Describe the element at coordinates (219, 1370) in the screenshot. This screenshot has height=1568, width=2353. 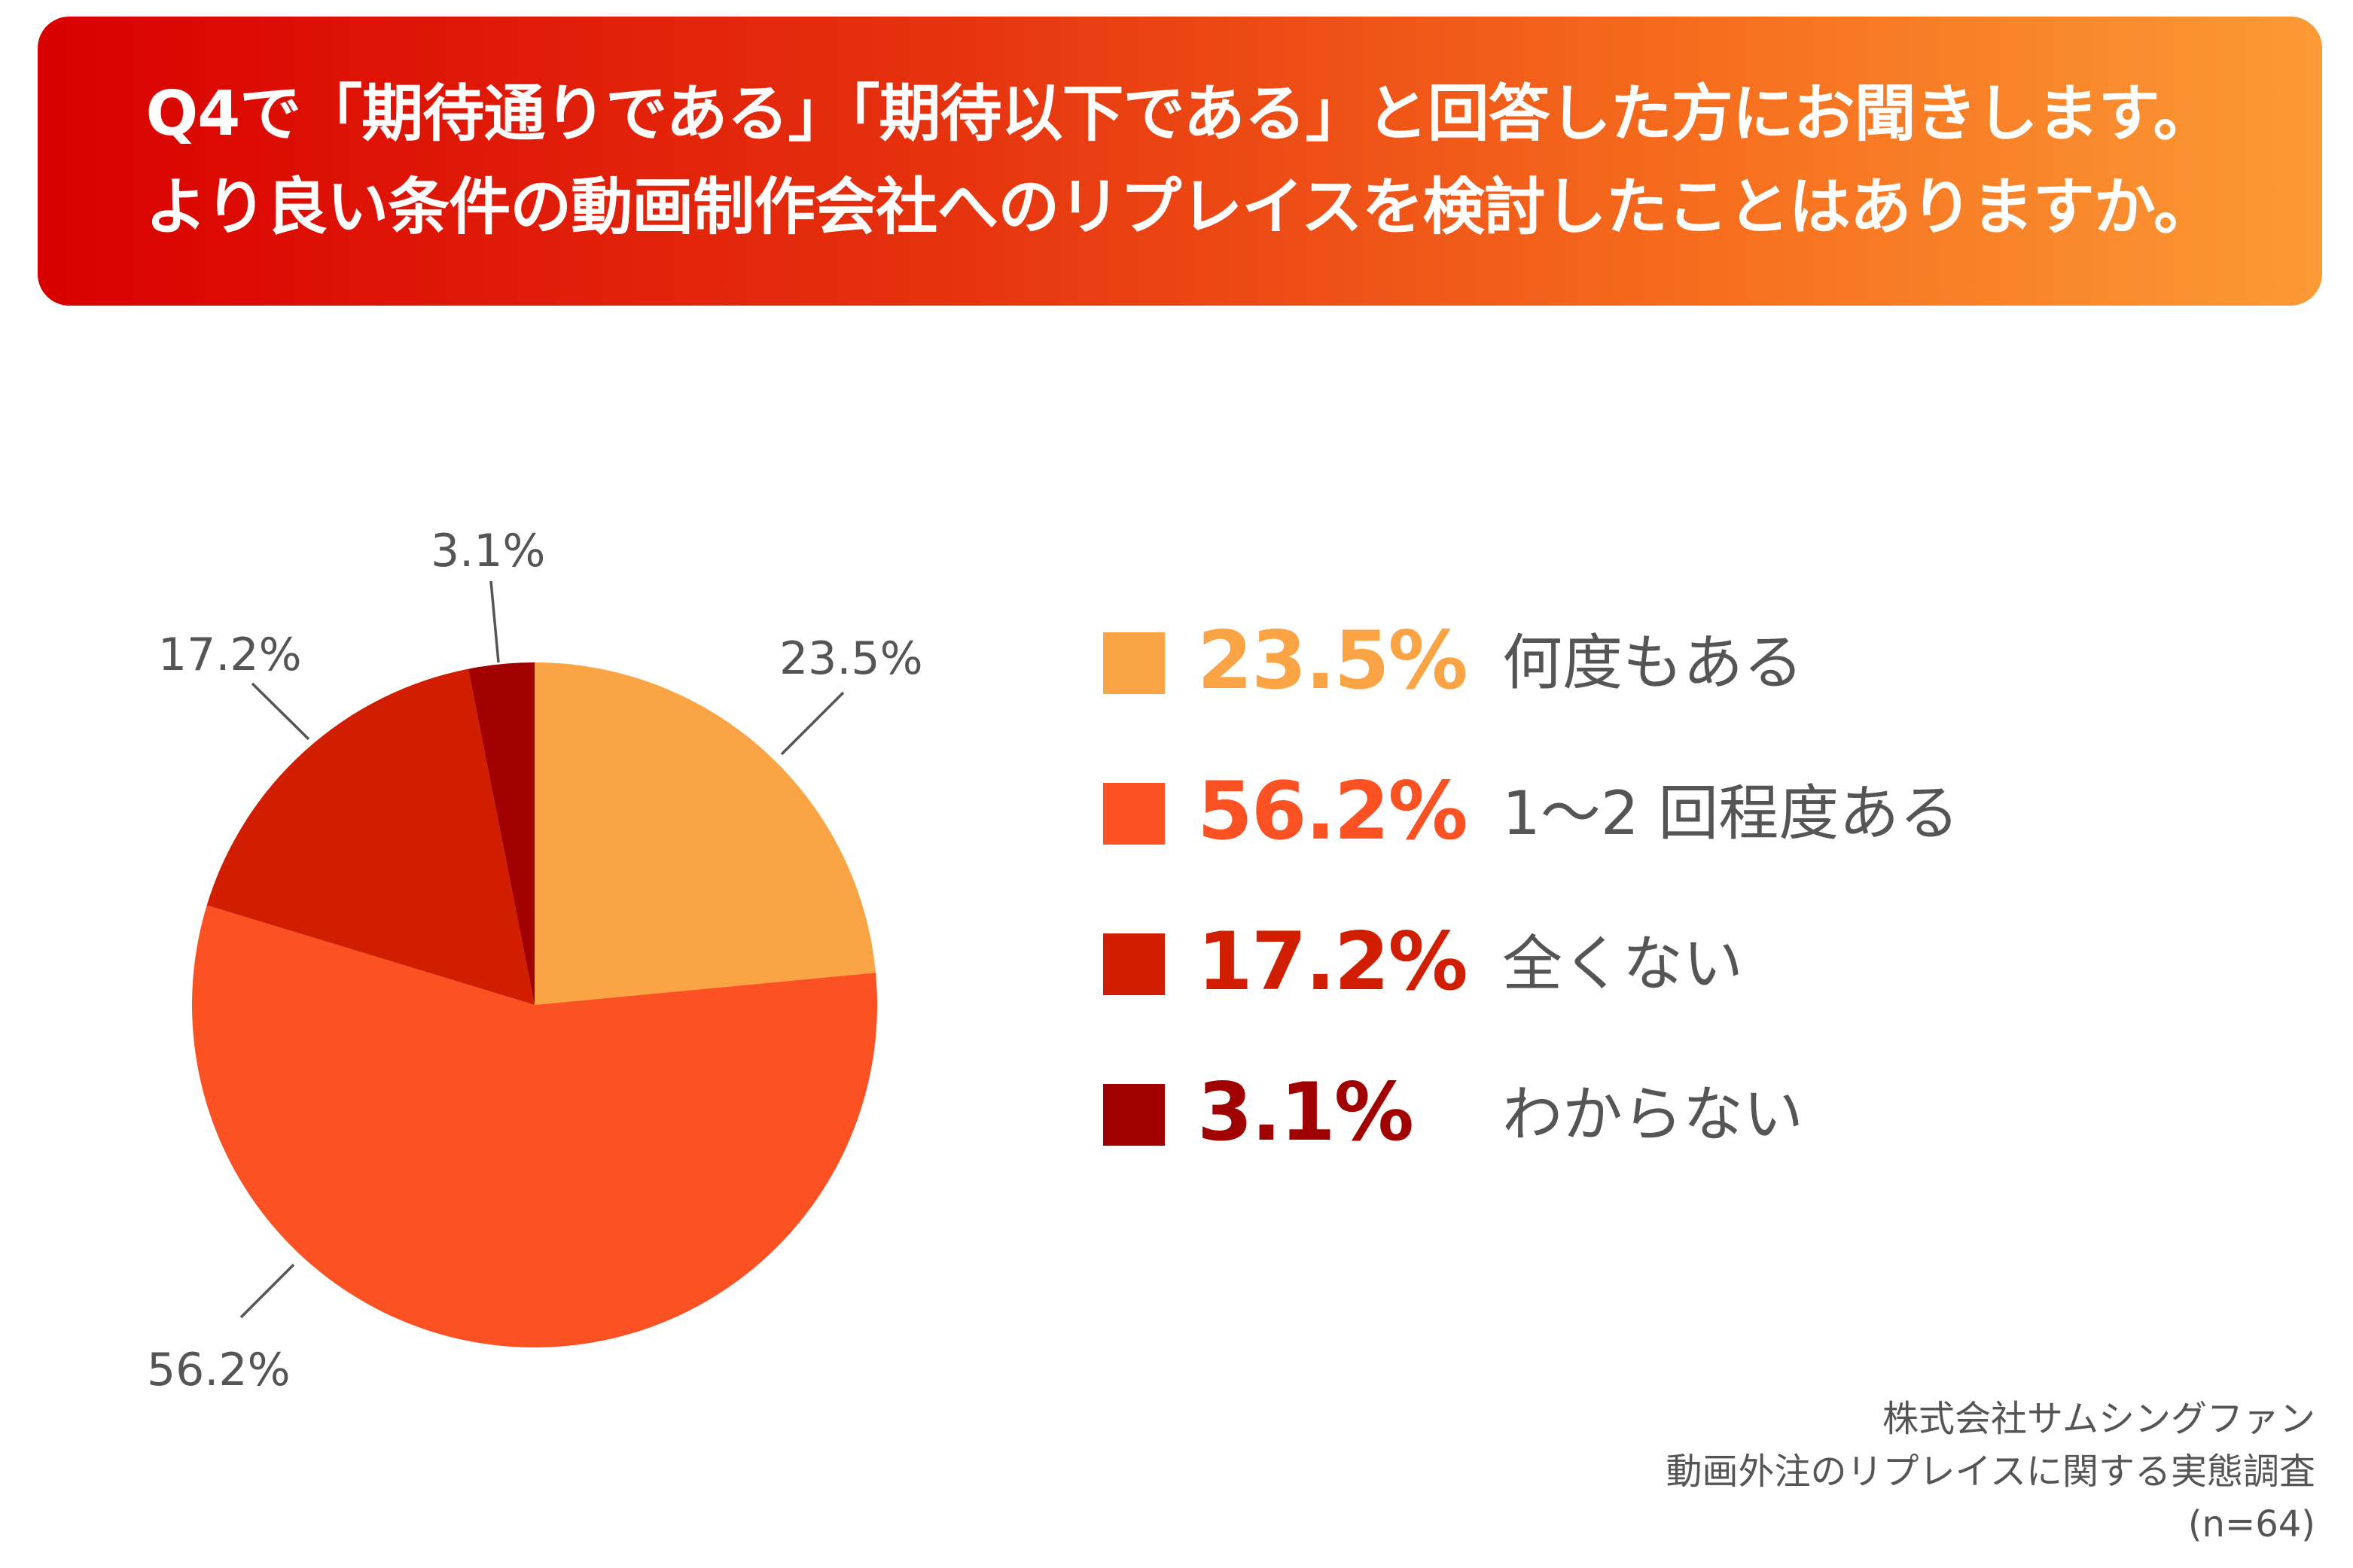
I see `pie-label-56-2: 56.2%` at that location.